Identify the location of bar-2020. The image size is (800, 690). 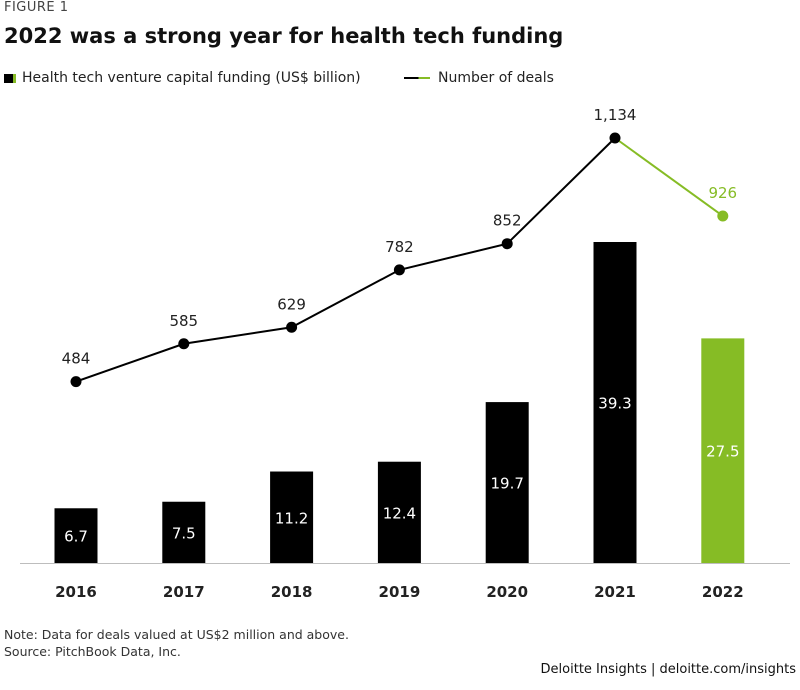
(507, 482).